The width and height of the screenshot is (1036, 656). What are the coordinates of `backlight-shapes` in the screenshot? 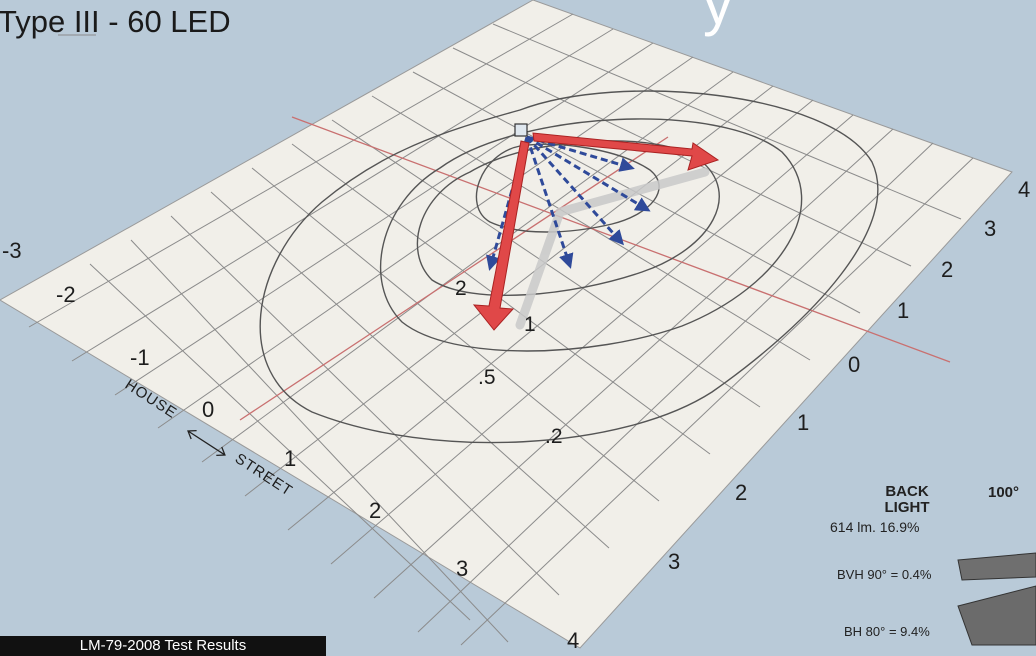 It's located at (996, 599).